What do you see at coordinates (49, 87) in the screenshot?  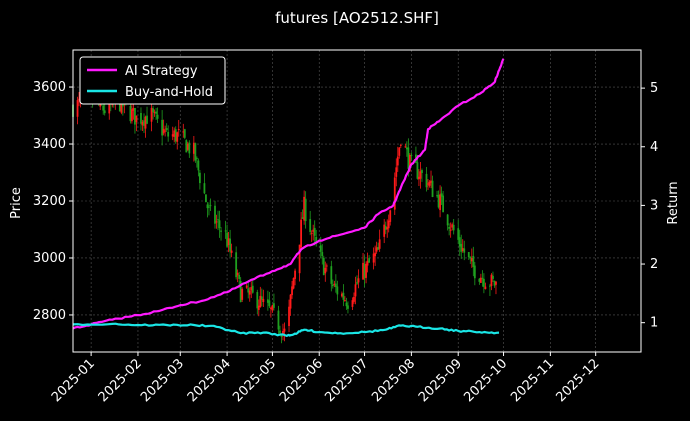 I see `y-tick-label-left: 3600` at bounding box center [49, 87].